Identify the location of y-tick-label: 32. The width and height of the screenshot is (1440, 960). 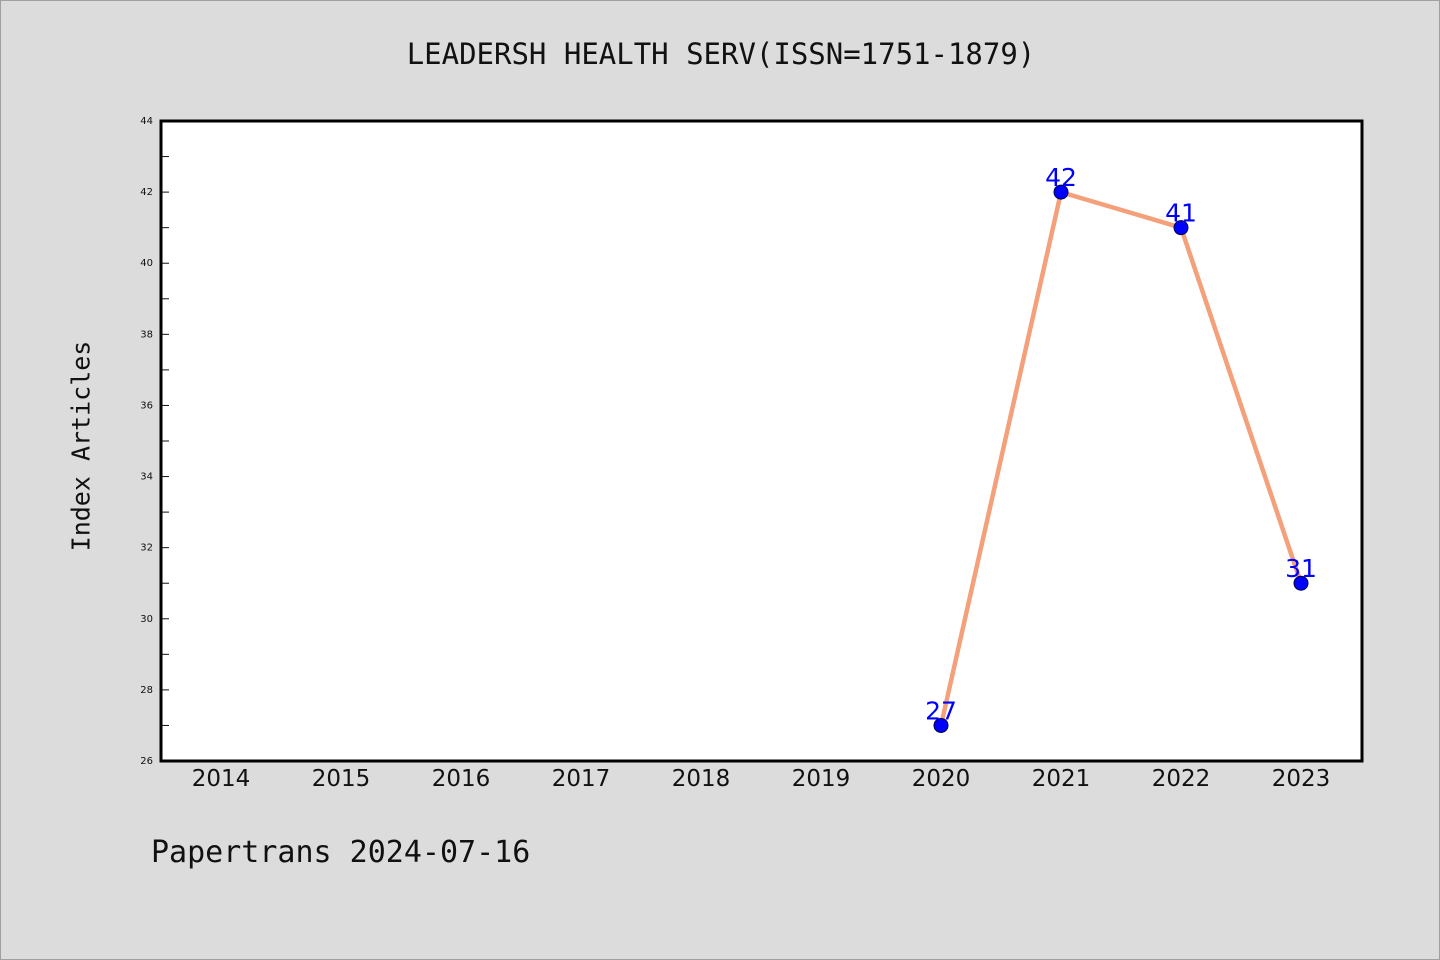
(146, 548).